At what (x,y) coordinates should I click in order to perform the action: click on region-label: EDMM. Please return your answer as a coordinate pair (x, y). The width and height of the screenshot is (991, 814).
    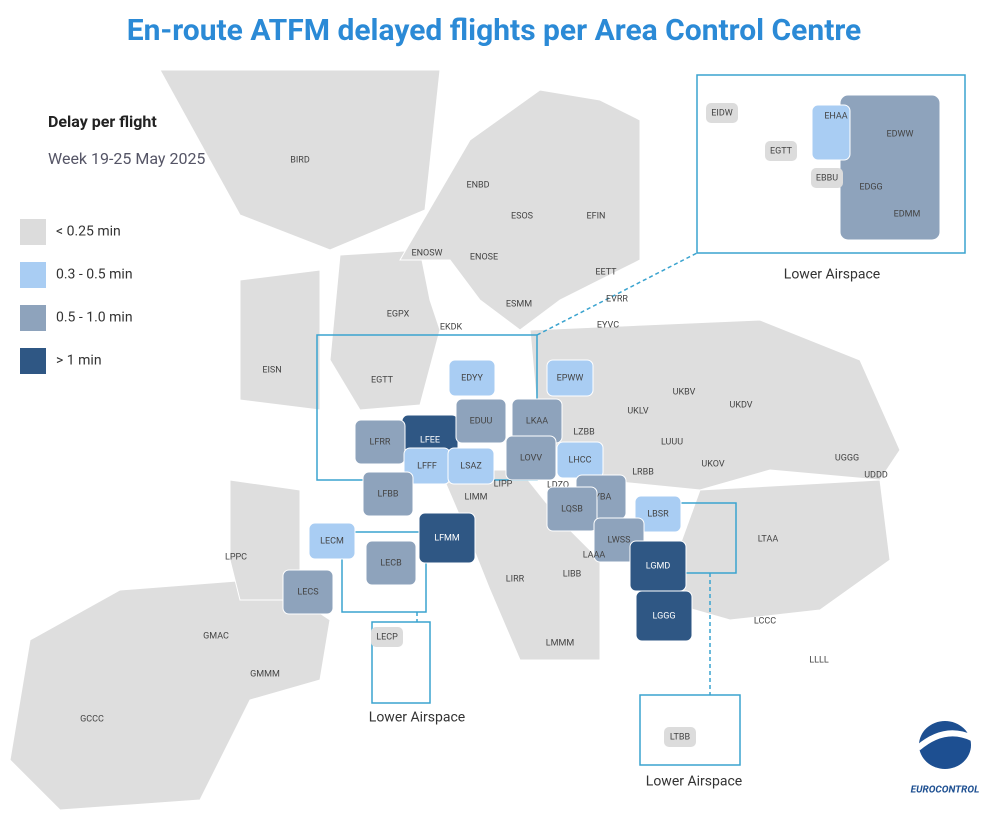
    Looking at the image, I should click on (907, 214).